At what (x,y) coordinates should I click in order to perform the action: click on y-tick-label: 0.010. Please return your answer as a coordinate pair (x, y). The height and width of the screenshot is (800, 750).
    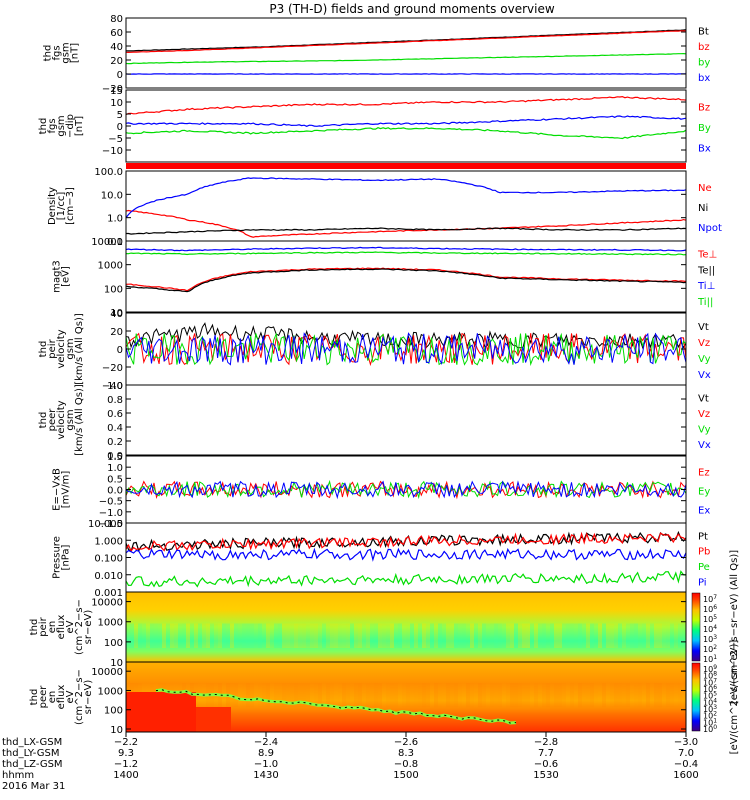
    Looking at the image, I should click on (108, 576).